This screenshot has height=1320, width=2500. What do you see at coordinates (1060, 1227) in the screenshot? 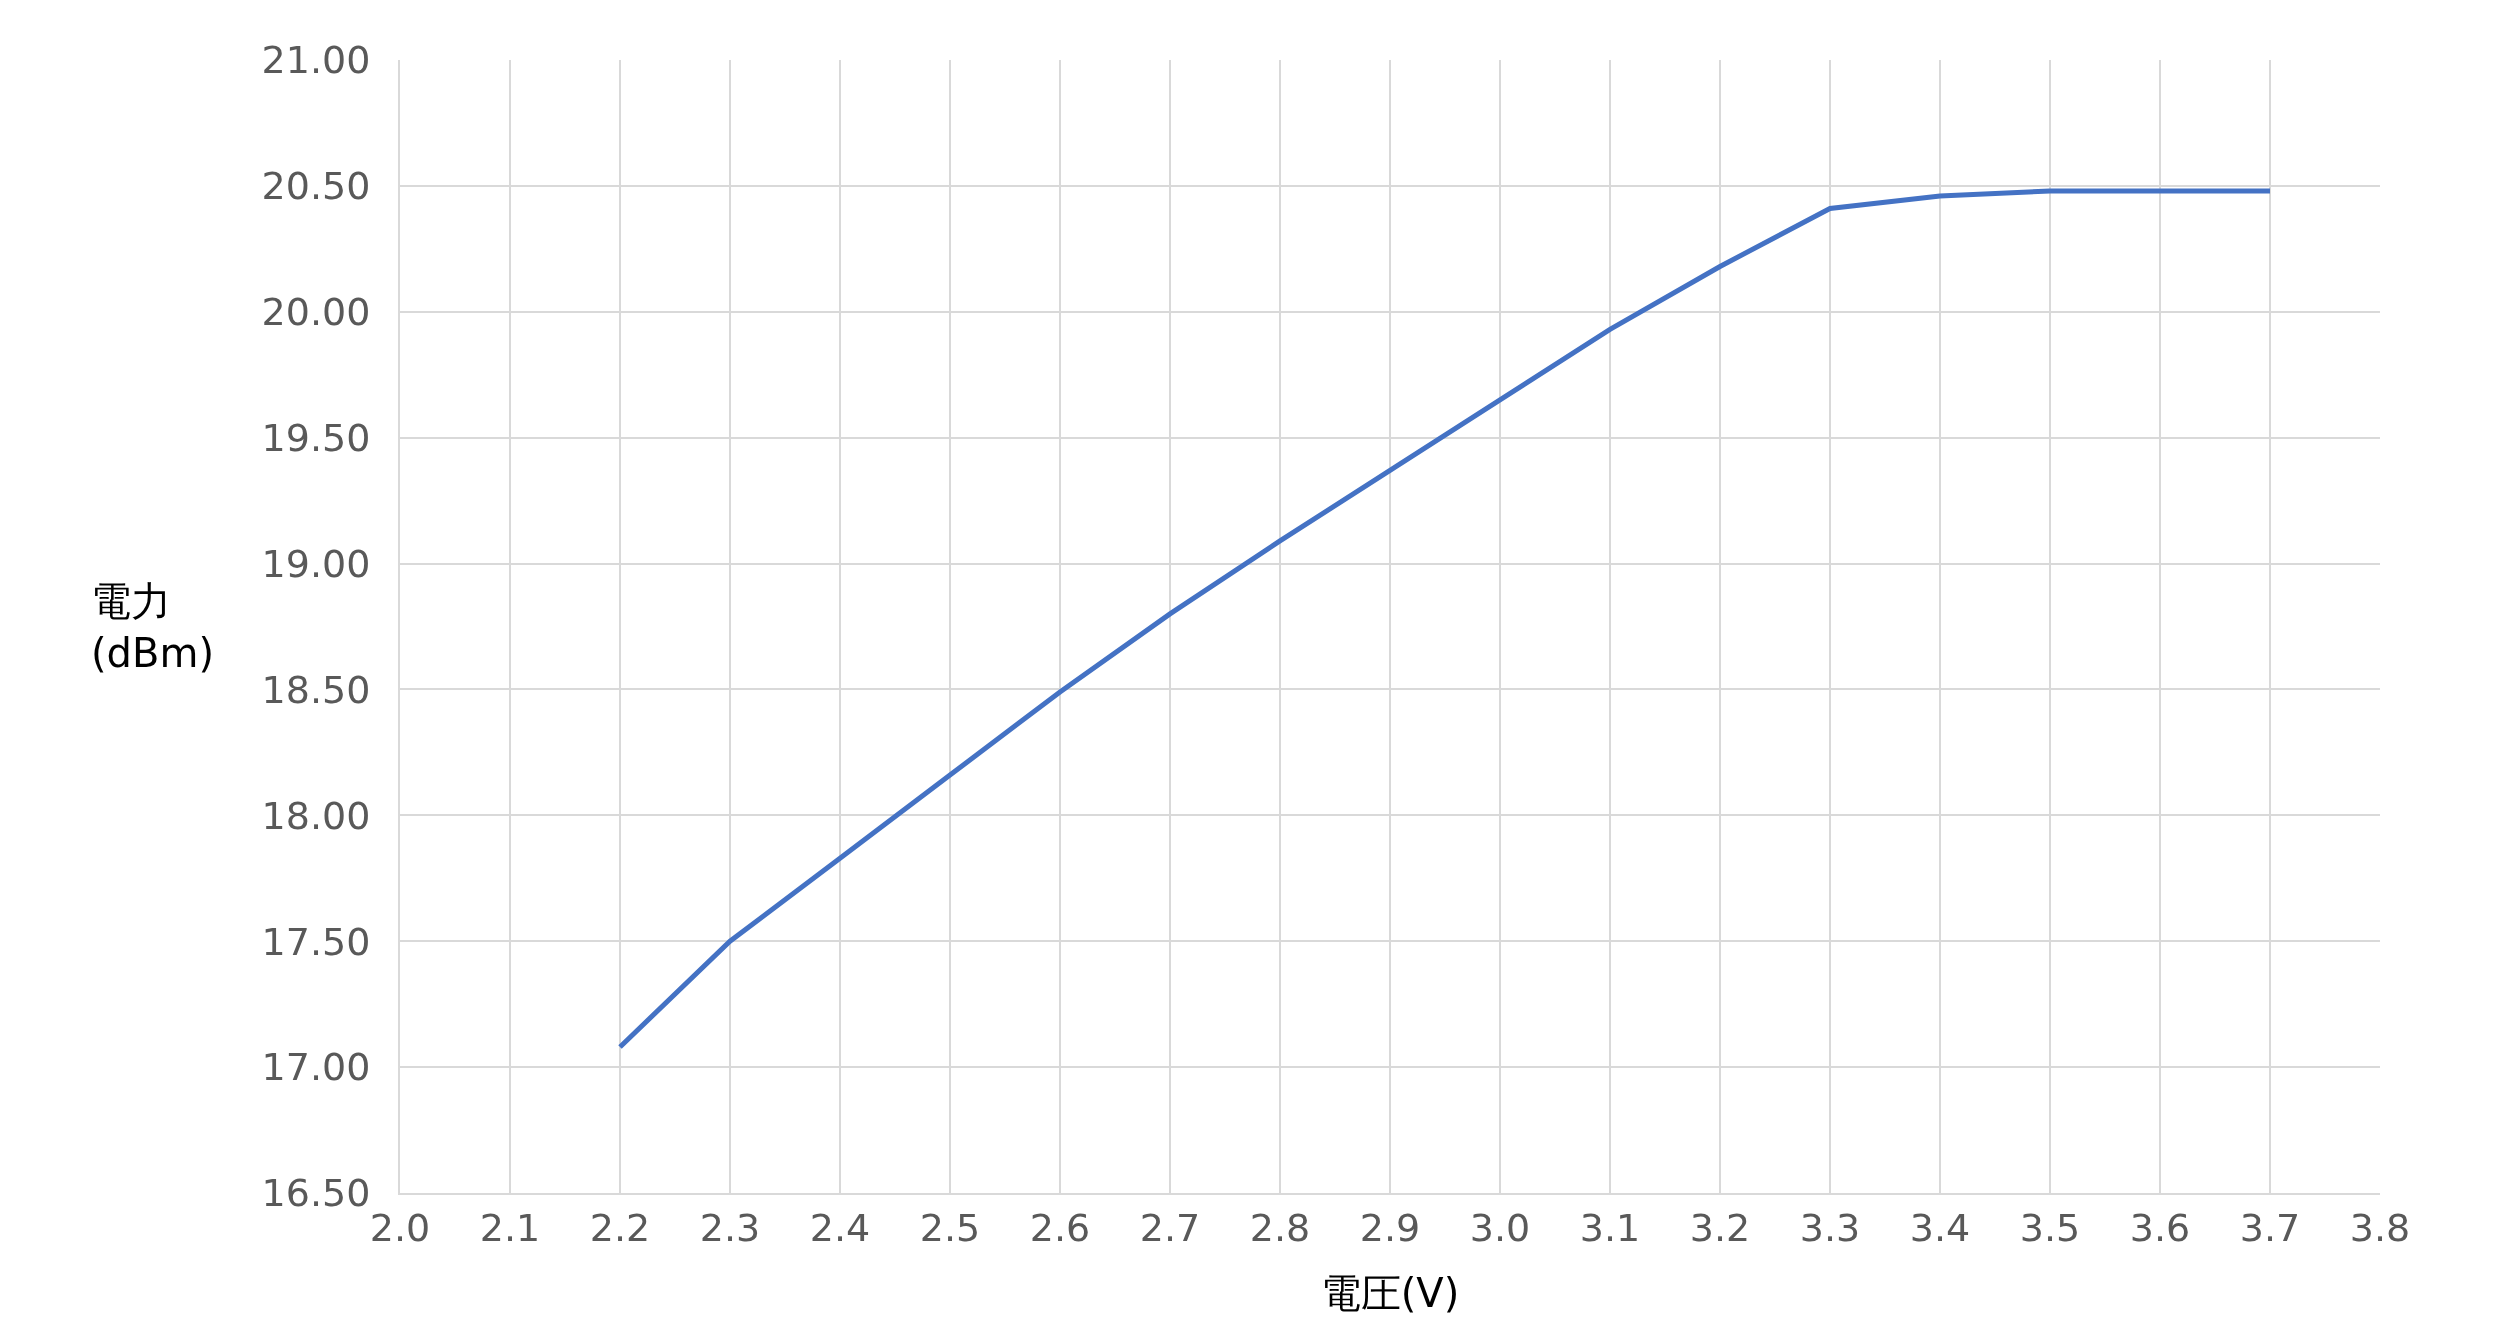
I see `x-tick-label: 2.6` at bounding box center [1060, 1227].